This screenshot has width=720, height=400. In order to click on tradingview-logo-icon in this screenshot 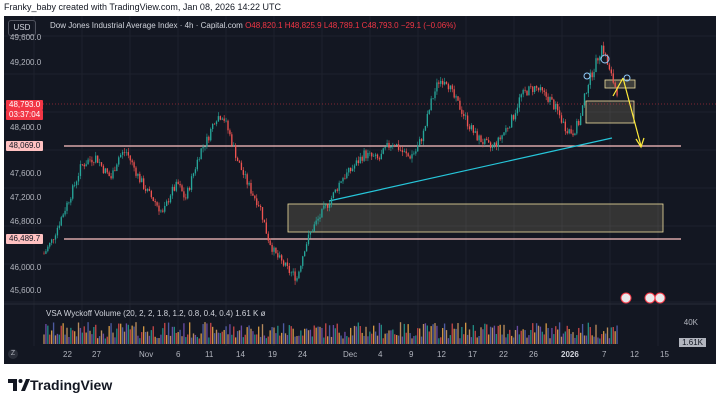, I will do `click(19, 385)`.